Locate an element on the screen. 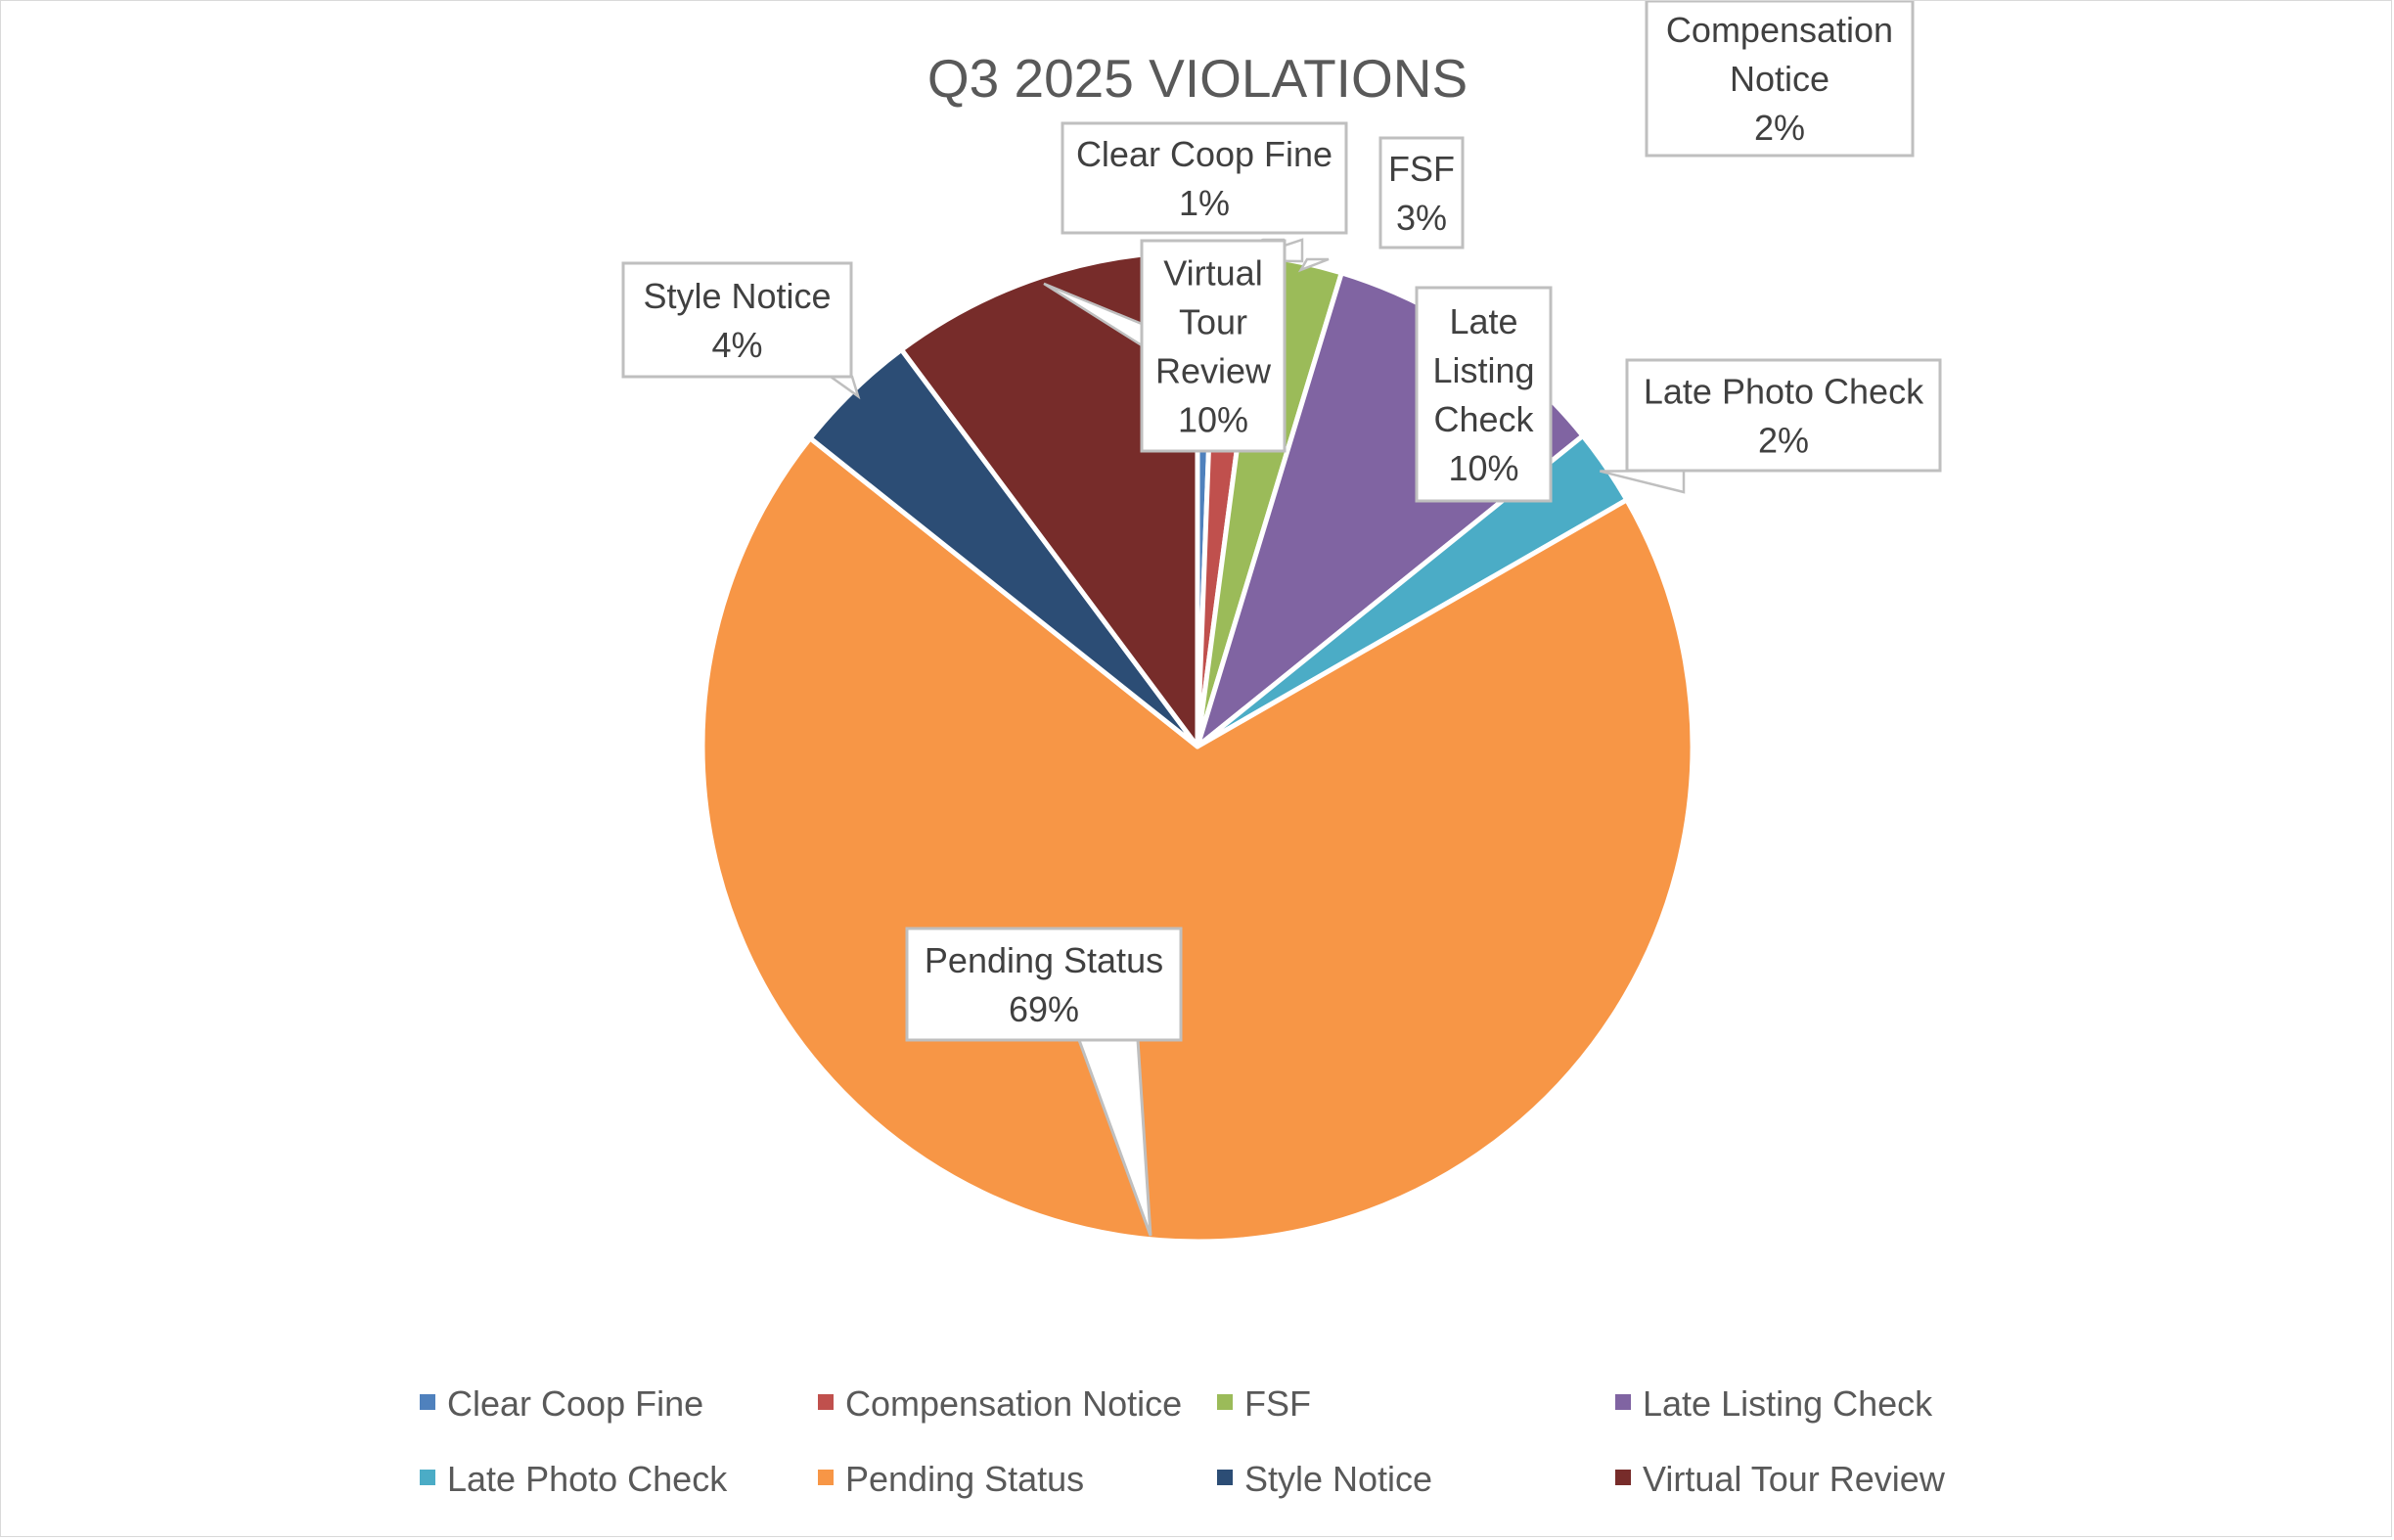  legend-item-late-photo-check: Late Photo Check is located at coordinates (574, 1479).